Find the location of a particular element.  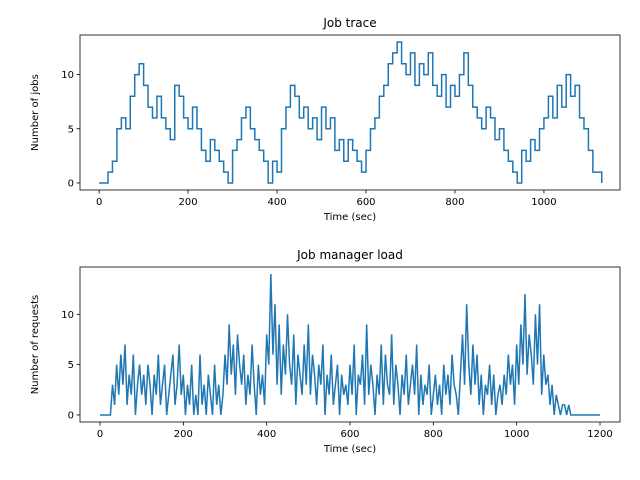

y-axis-label: Number of requests is located at coordinates (35, 344).